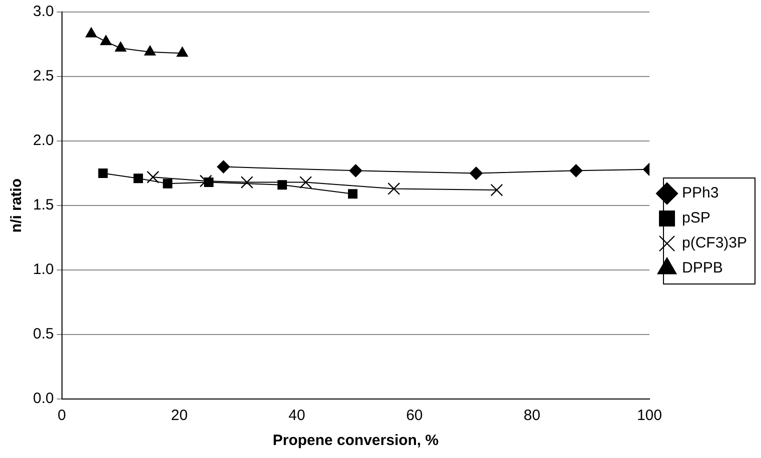  I want to click on x-tick-label: 60, so click(414, 415).